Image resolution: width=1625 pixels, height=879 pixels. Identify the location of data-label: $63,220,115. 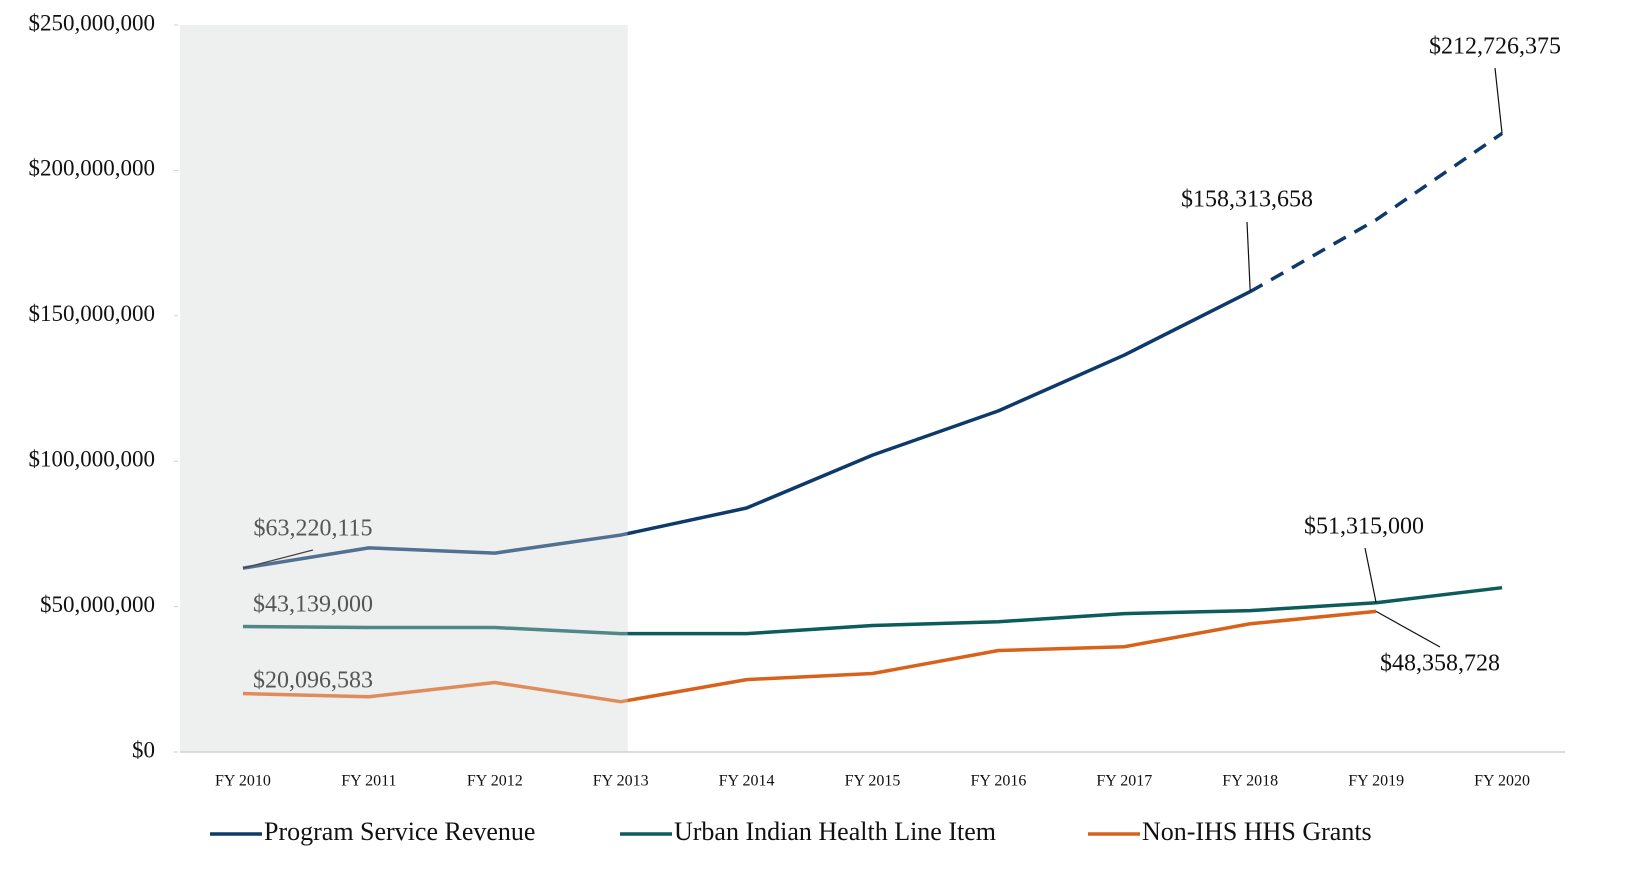
(312, 529).